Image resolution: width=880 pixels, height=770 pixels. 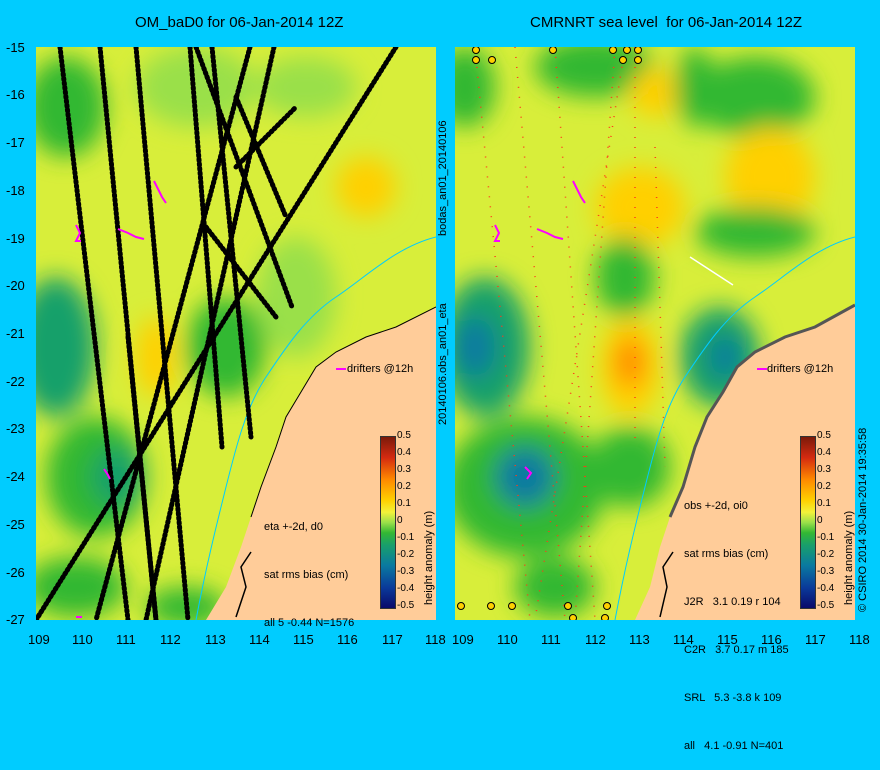 I want to click on drifter-markers, so click(x=630, y=330).